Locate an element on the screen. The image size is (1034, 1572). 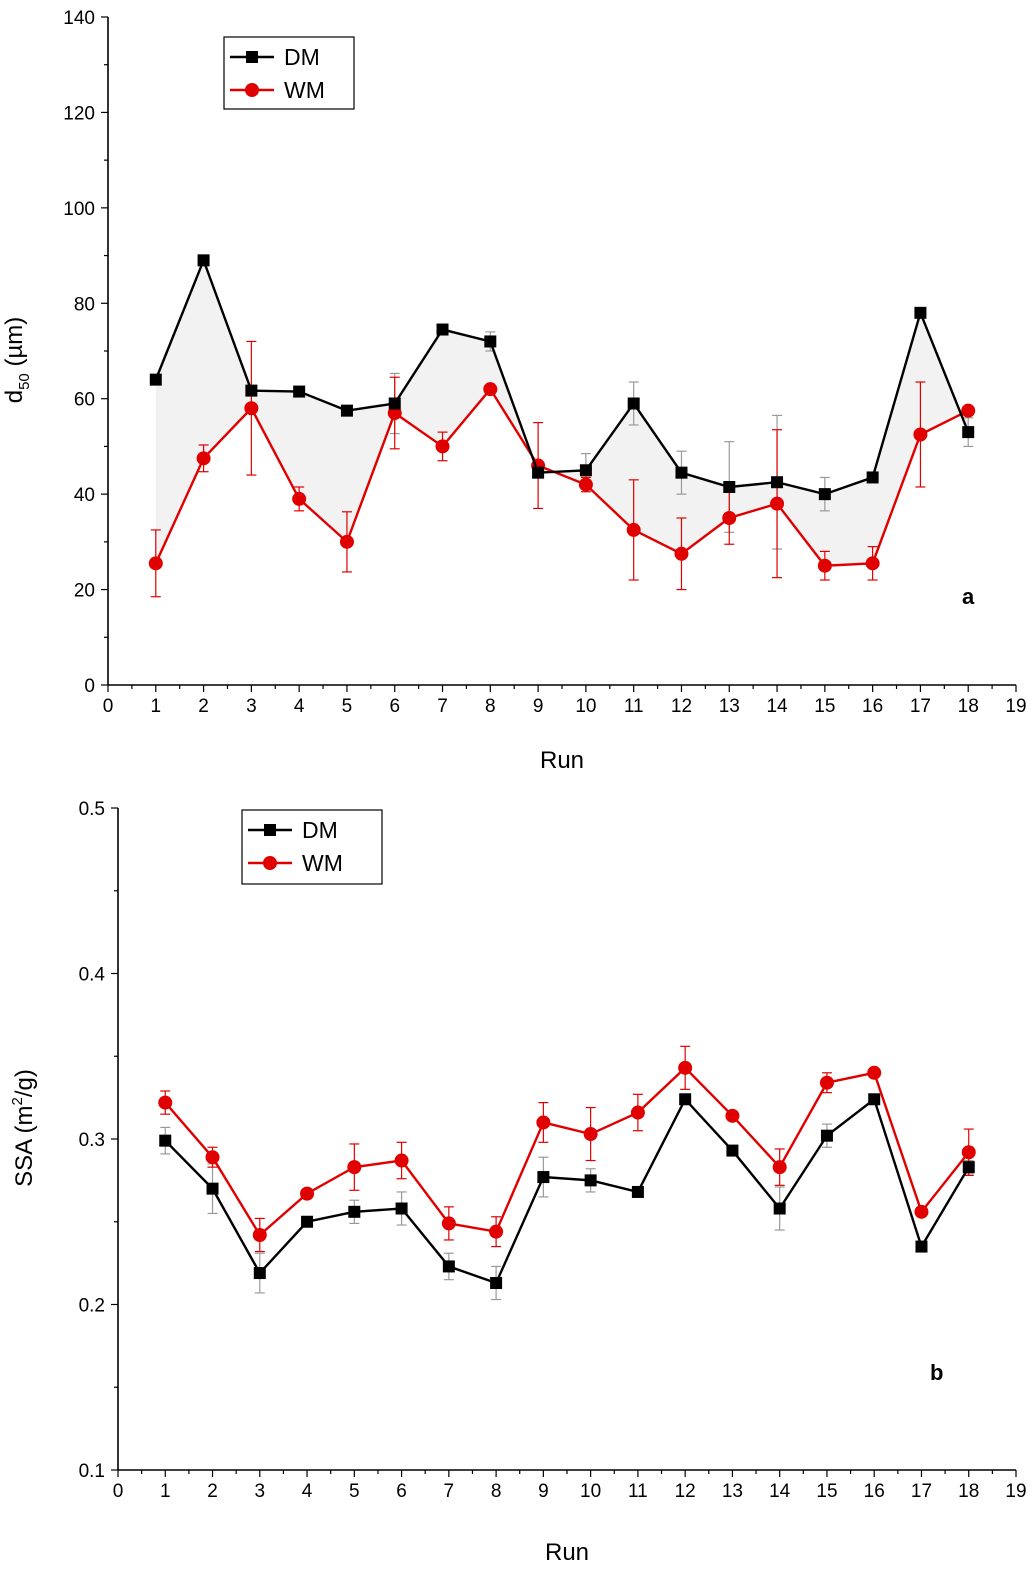
y-tick-label: 0.2 is located at coordinates (92, 1306).